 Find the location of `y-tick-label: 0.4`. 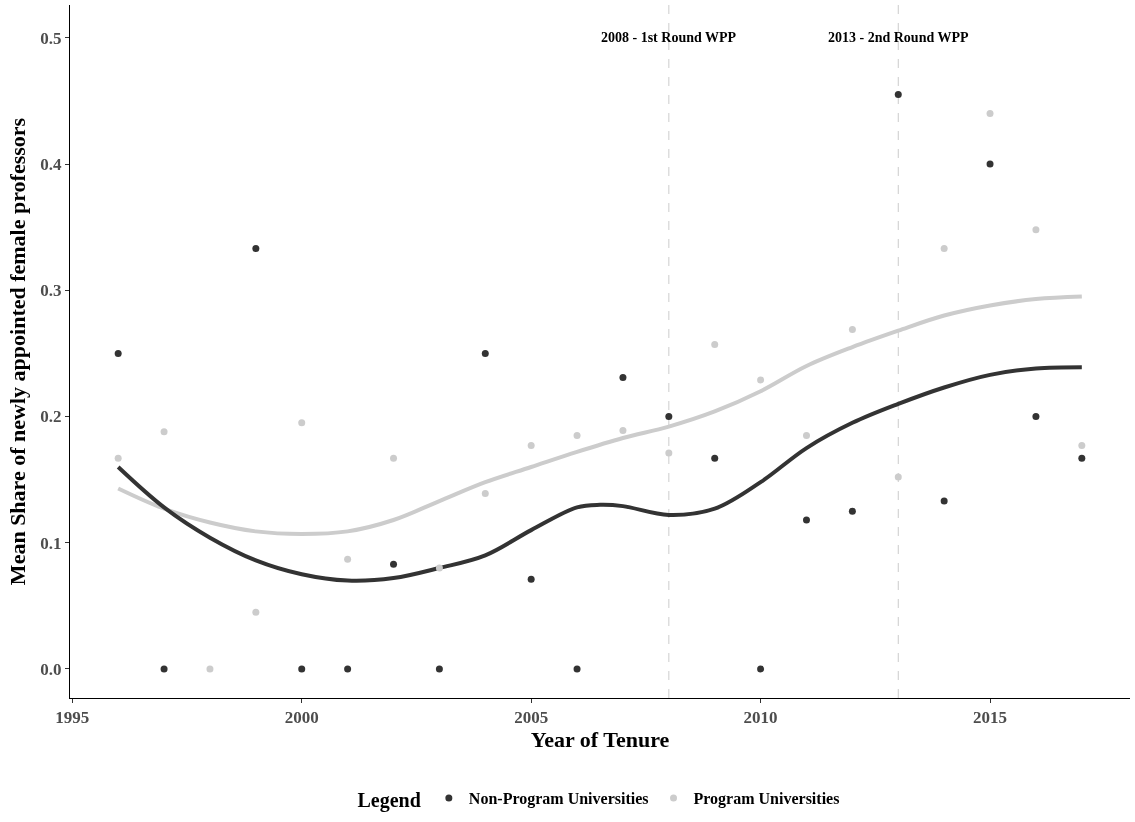

y-tick-label: 0.4 is located at coordinates (51, 164).